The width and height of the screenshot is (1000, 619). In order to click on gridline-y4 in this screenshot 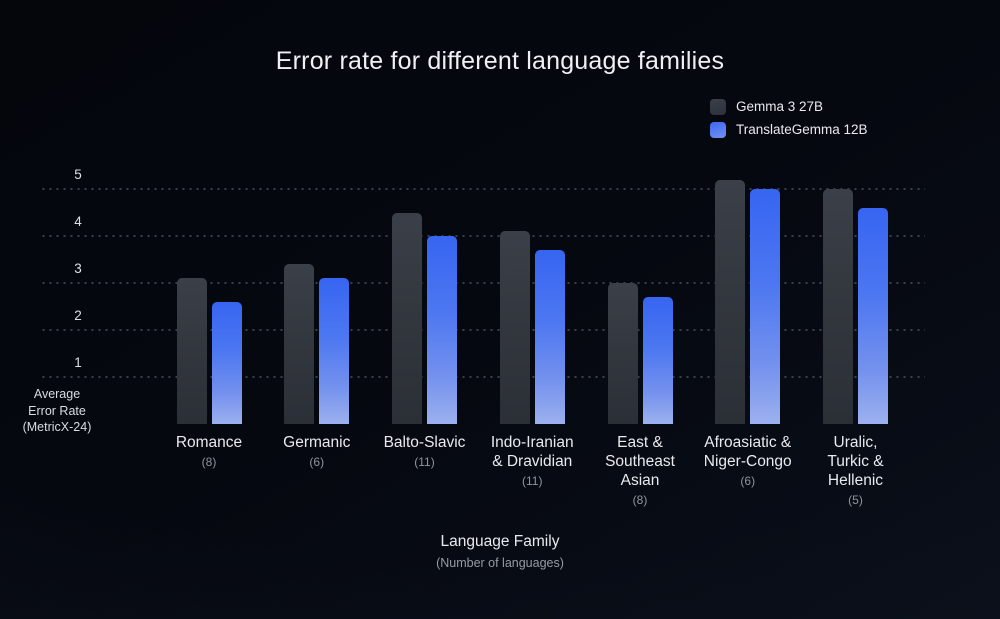, I will do `click(482, 236)`.